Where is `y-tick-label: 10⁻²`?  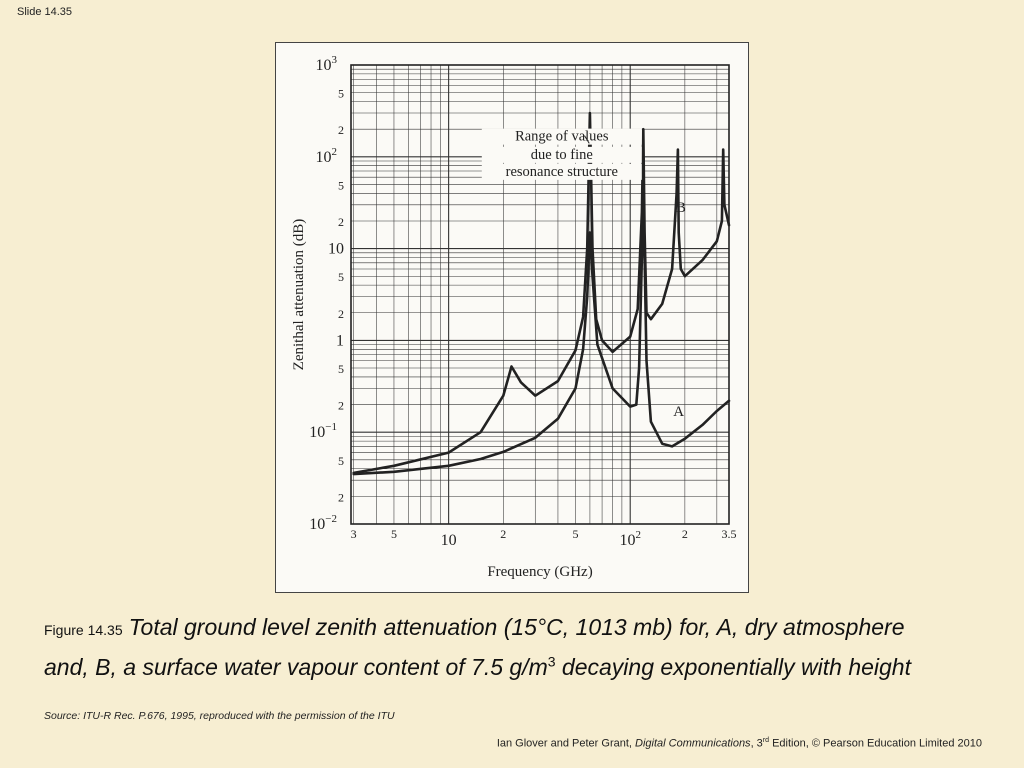
y-tick-label: 10⁻² is located at coordinates (323, 523).